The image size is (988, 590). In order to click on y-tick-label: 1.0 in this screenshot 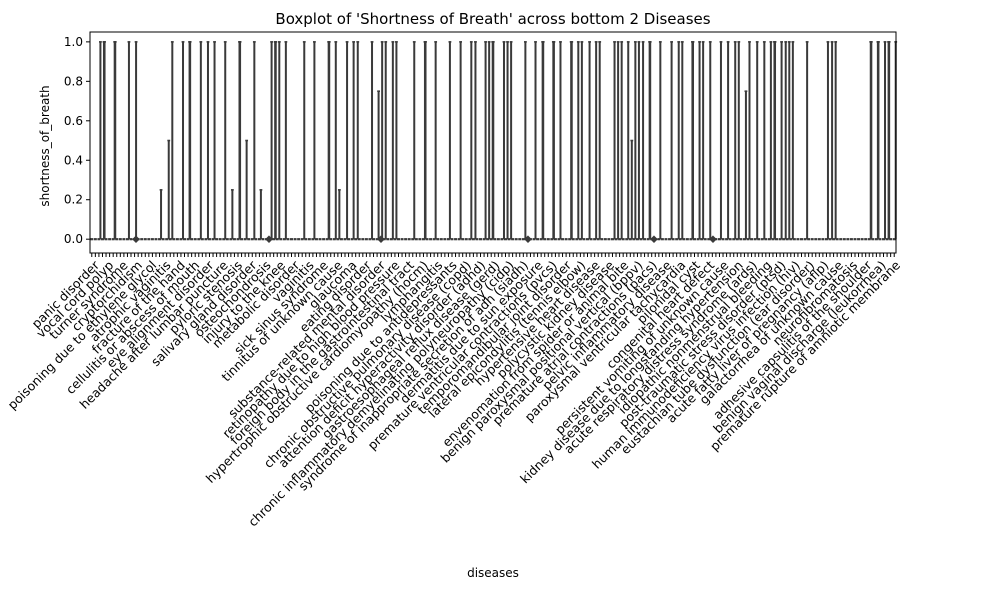, I will do `click(73, 42)`.